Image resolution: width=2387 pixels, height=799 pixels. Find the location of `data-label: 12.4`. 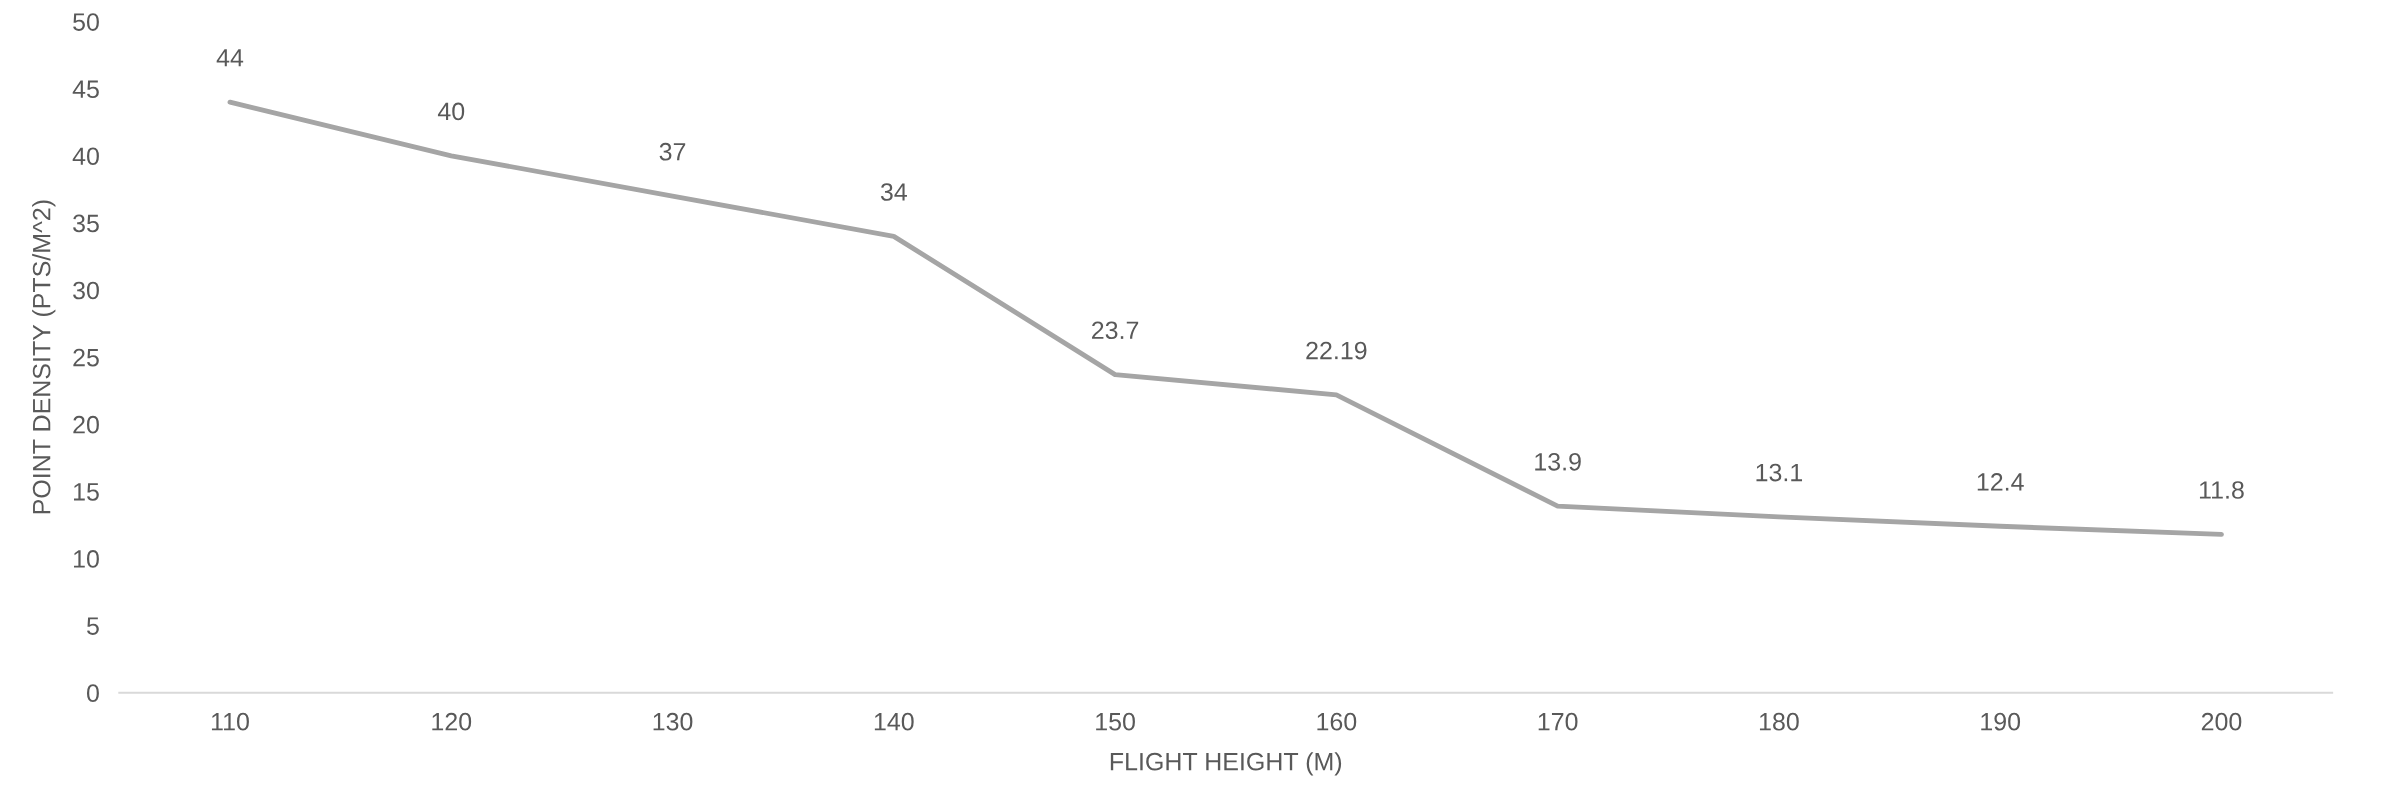

data-label: 12.4 is located at coordinates (2000, 482).